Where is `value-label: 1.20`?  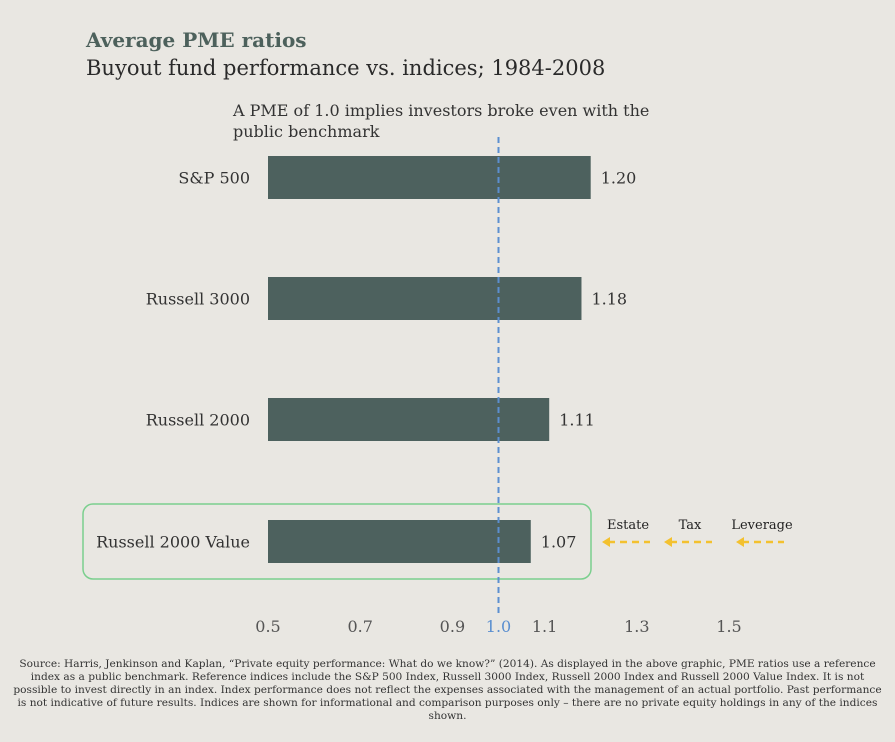 value-label: 1.20 is located at coordinates (619, 178).